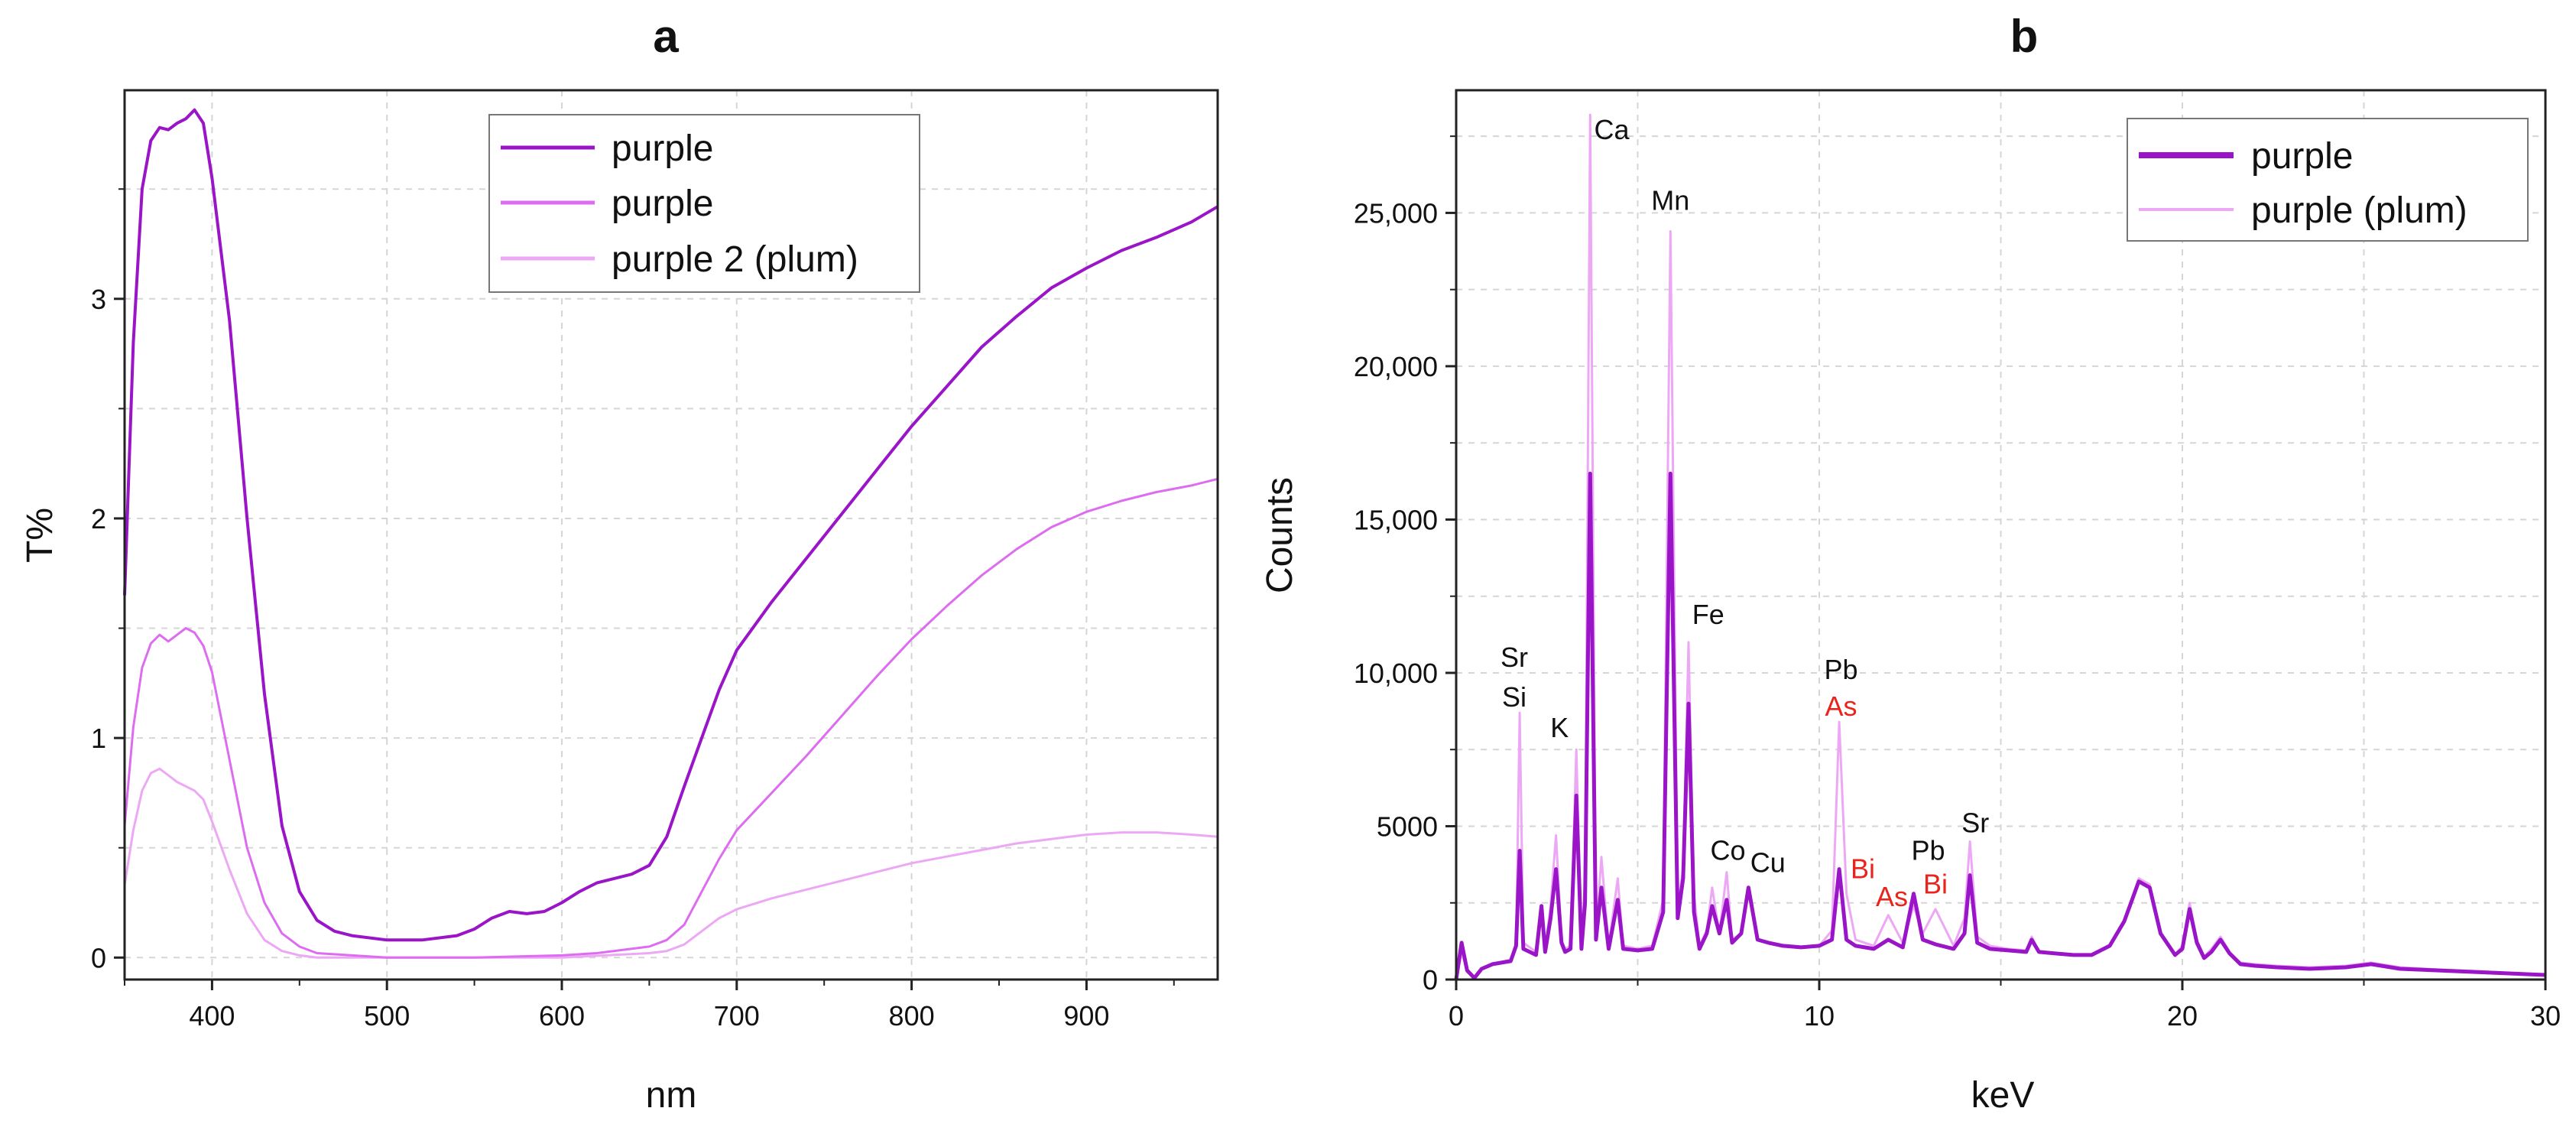 The width and height of the screenshot is (2576, 1121). Describe the element at coordinates (2003, 1095) in the screenshot. I see `panel-b-x-axis-label: keV` at that location.